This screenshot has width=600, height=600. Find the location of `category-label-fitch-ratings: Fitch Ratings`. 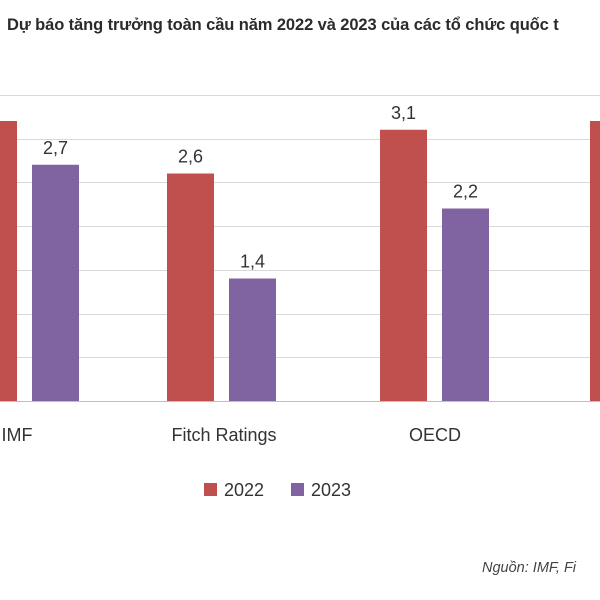

category-label-fitch-ratings: Fitch Ratings is located at coordinates (223, 435).